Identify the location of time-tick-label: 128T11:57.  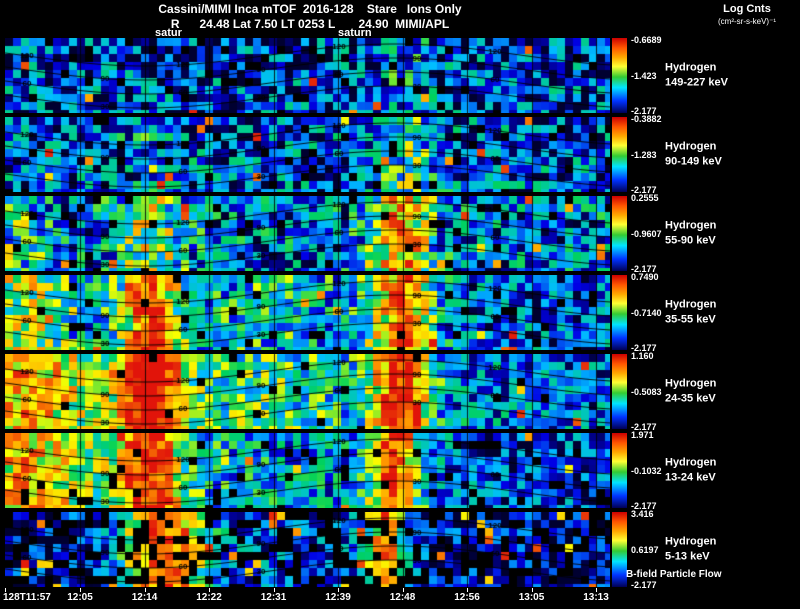
(27, 597).